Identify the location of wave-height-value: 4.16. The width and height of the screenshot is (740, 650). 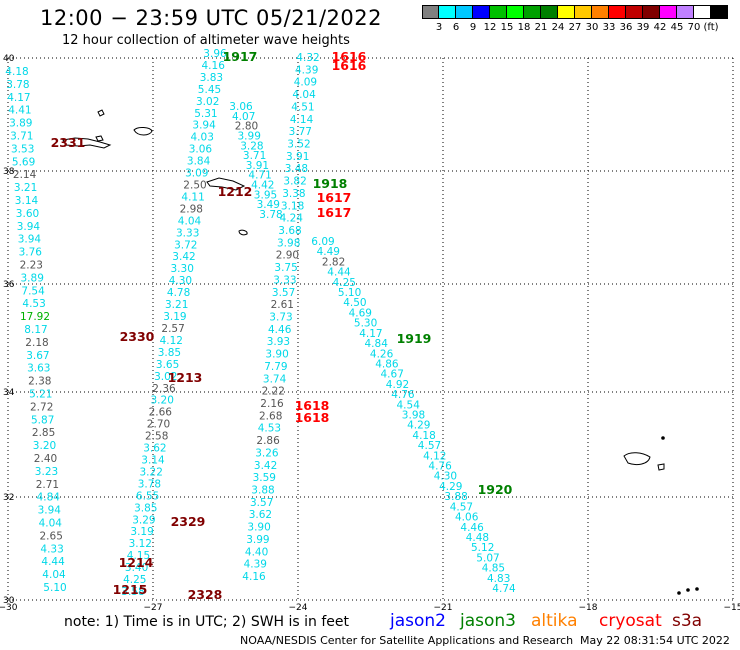
(254, 577).